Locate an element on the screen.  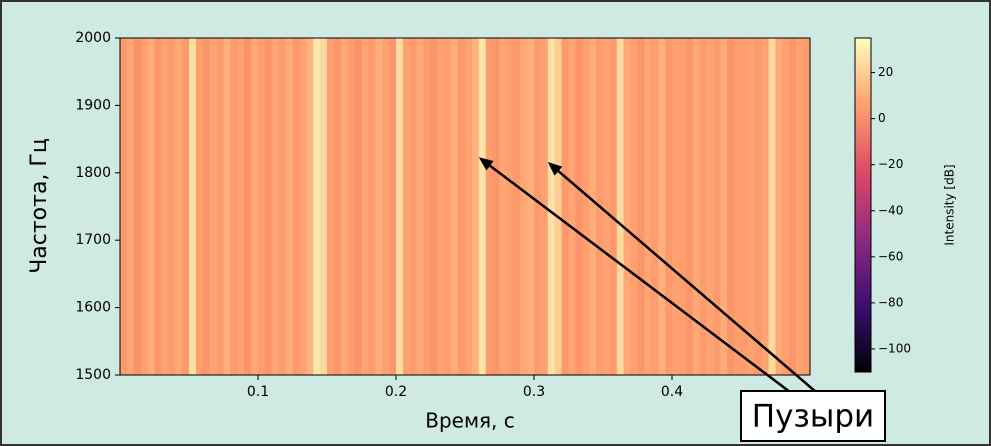
x-tick-label: 0.3 is located at coordinates (534, 392).